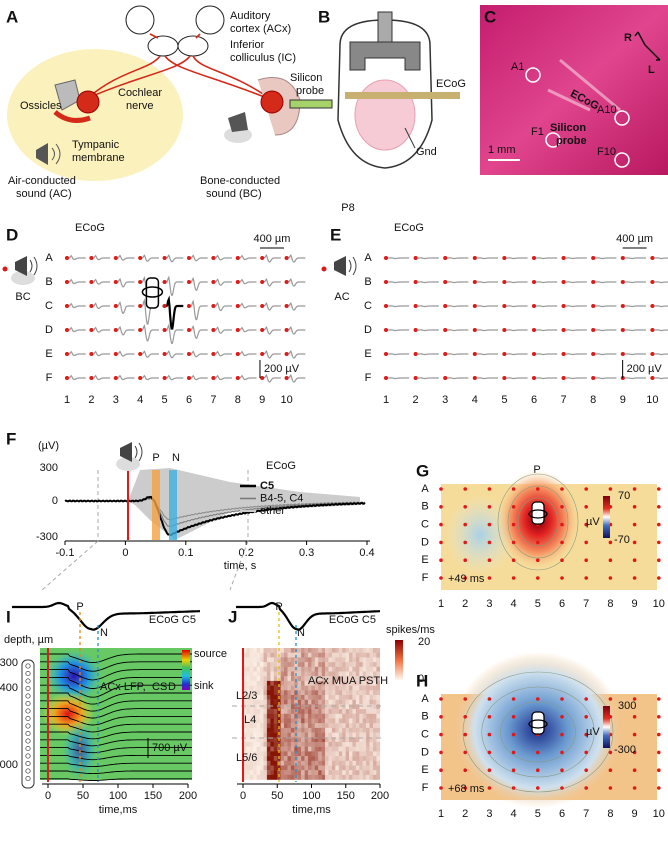 The height and width of the screenshot is (850, 668). What do you see at coordinates (367, 282) in the screenshot?
I see `row-label: B` at bounding box center [367, 282].